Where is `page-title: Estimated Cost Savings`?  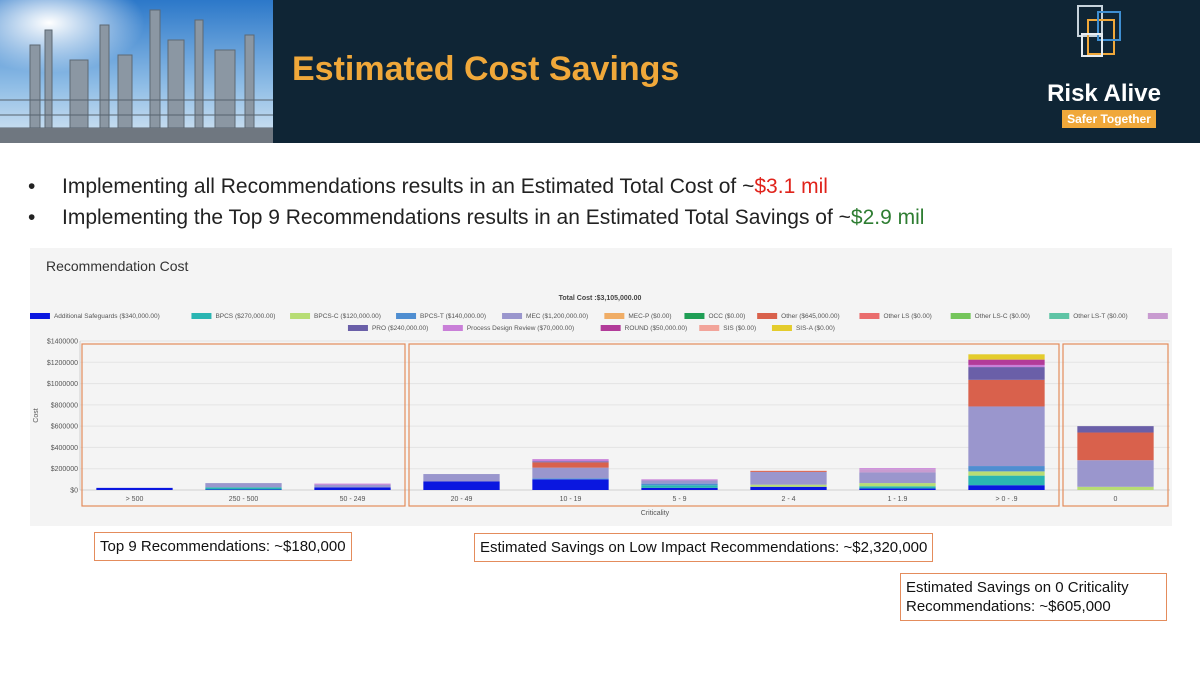
page-title: Estimated Cost Savings is located at coordinates (486, 69).